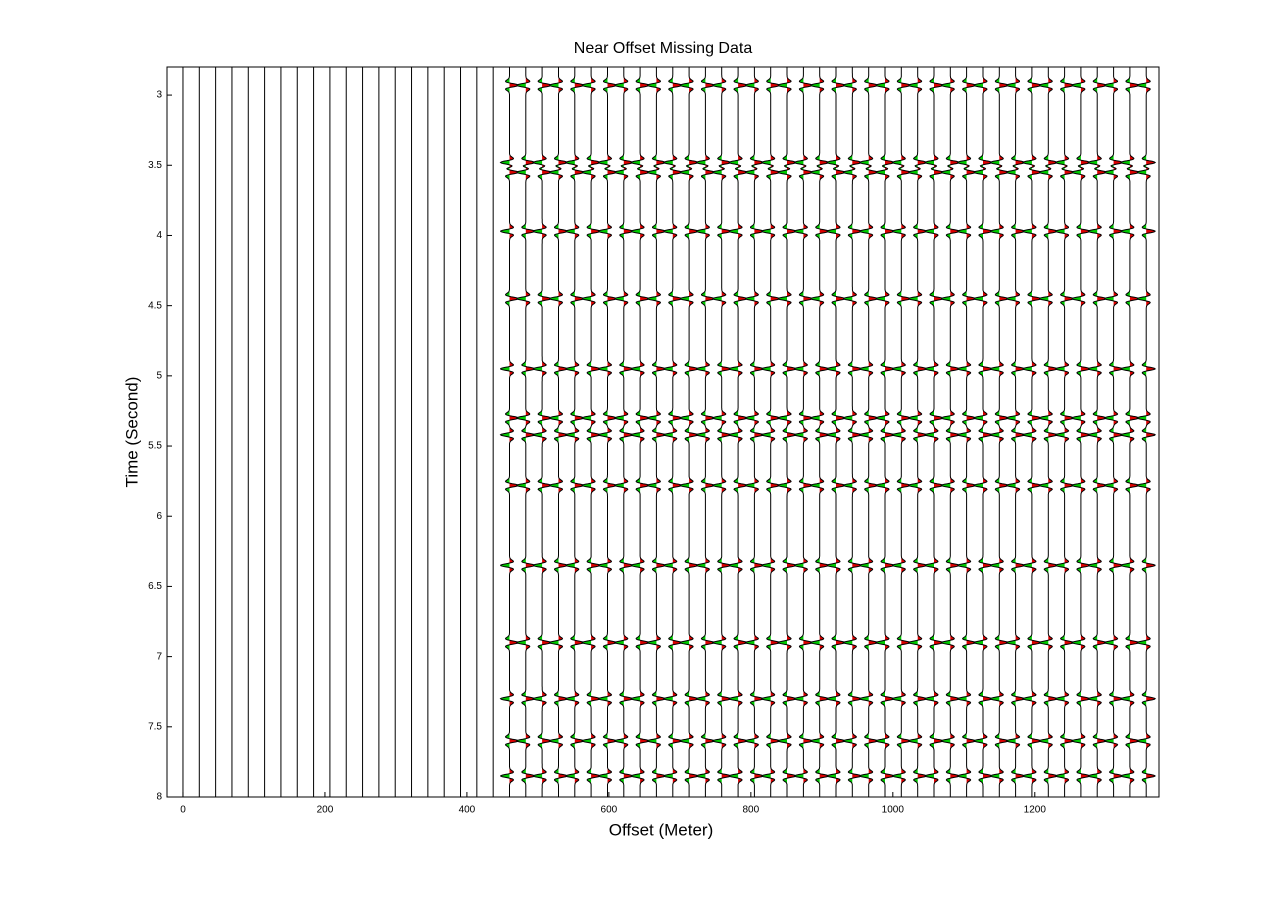 The image size is (1281, 901). Describe the element at coordinates (183, 810) in the screenshot. I see `x-tick-label: 0` at that location.